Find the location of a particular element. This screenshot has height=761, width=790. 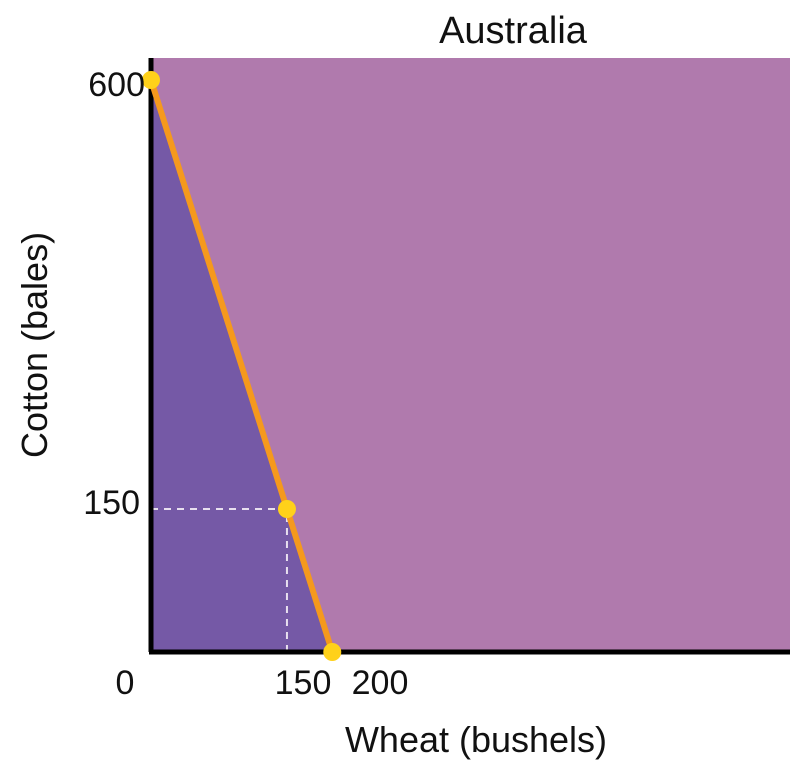

x-tick-label-200: 200 is located at coordinates (380, 683).